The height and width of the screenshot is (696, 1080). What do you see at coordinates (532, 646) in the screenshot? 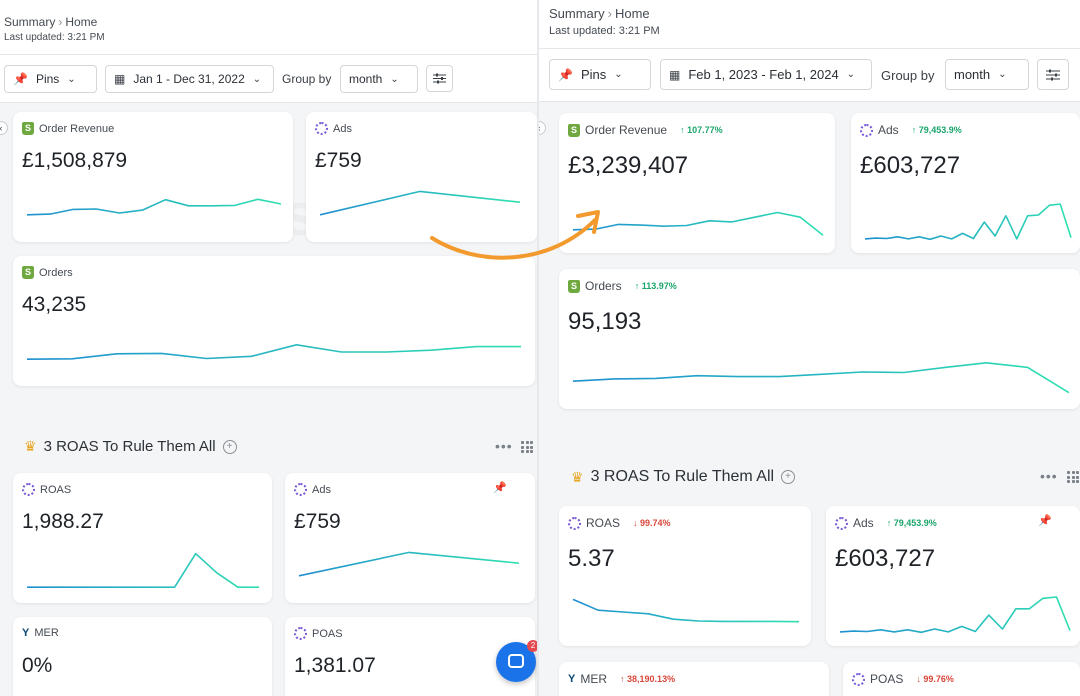
I see `notification-badge: 2` at bounding box center [532, 646].